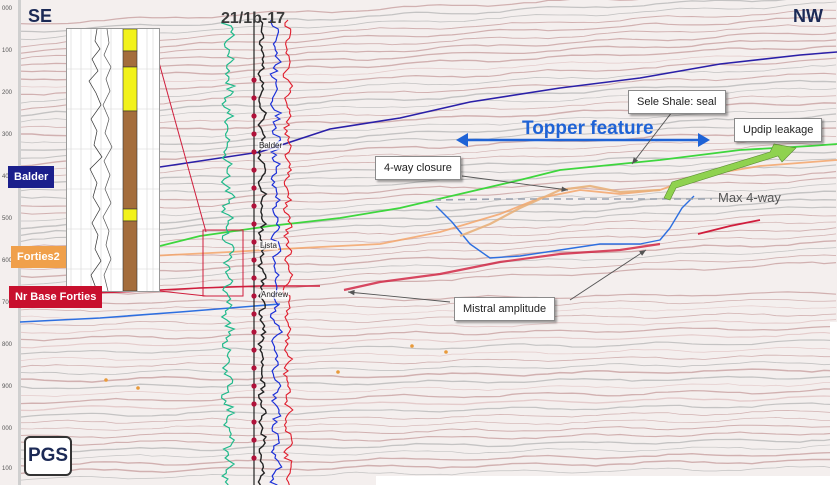 This screenshot has width=837, height=485. I want to click on depth-tick: 900, so click(7, 387).